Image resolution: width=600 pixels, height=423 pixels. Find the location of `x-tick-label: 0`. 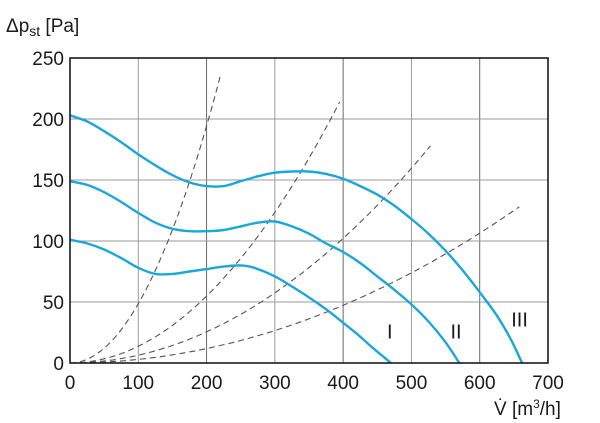

x-tick-label: 0 is located at coordinates (70, 383).